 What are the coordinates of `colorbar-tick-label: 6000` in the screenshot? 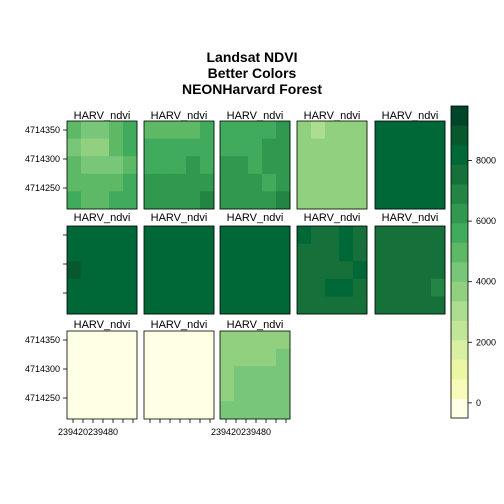 It's located at (486, 221).